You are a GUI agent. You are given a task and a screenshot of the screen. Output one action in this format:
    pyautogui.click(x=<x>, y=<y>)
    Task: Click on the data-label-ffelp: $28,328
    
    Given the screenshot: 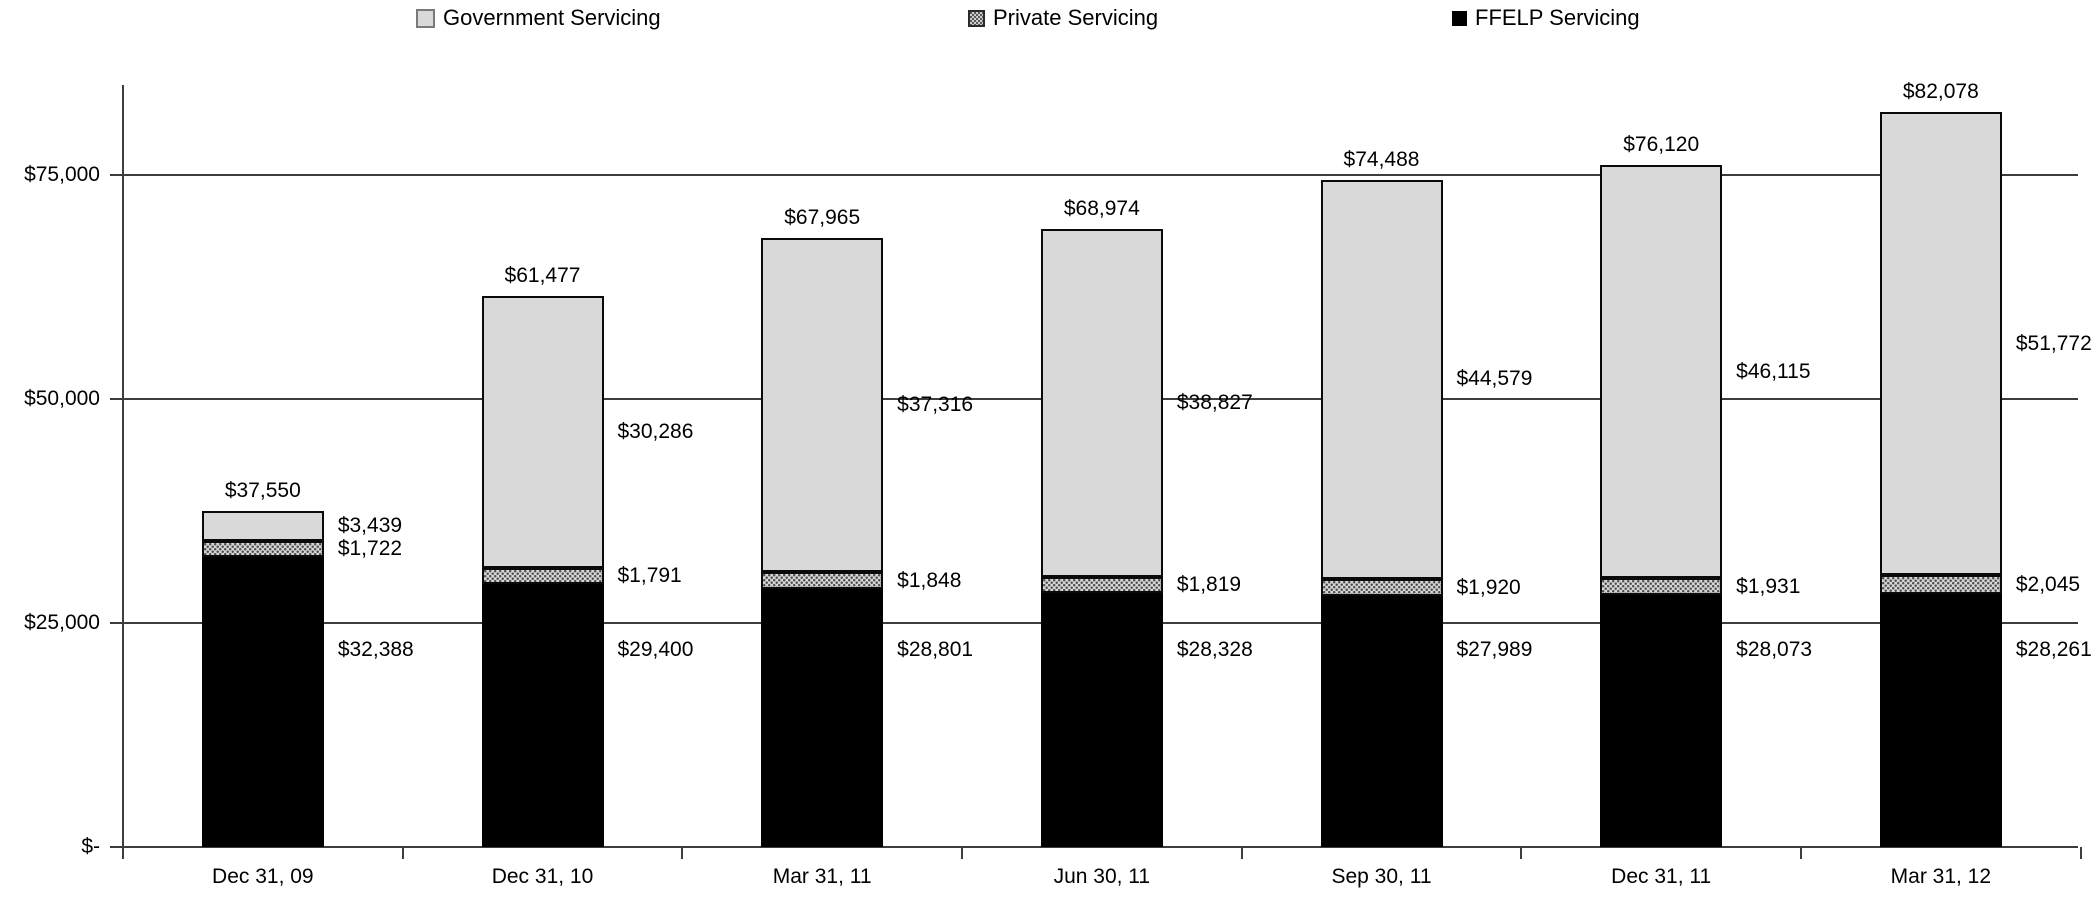 What is the action you would take?
    pyautogui.click(x=1214, y=649)
    